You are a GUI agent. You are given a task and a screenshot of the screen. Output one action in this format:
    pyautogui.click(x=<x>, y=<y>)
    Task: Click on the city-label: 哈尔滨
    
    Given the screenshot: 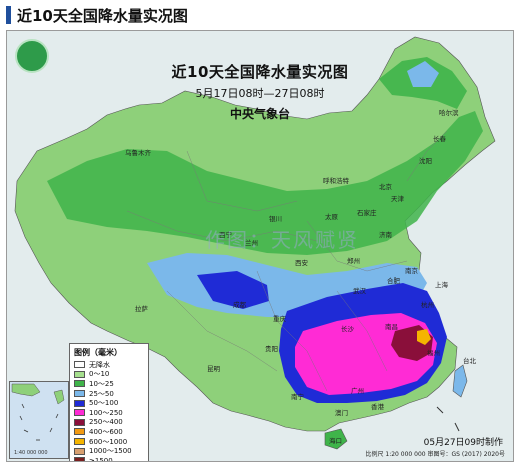 What is the action you would take?
    pyautogui.click(x=449, y=112)
    